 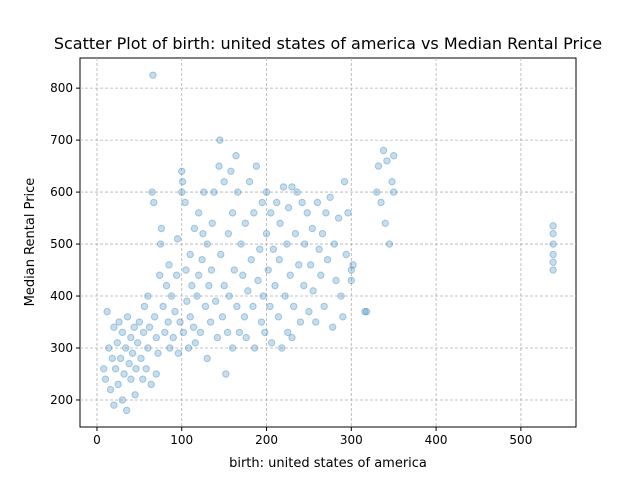 What do you see at coordinates (61, 296) in the screenshot?
I see `y-tick-label: 400` at bounding box center [61, 296].